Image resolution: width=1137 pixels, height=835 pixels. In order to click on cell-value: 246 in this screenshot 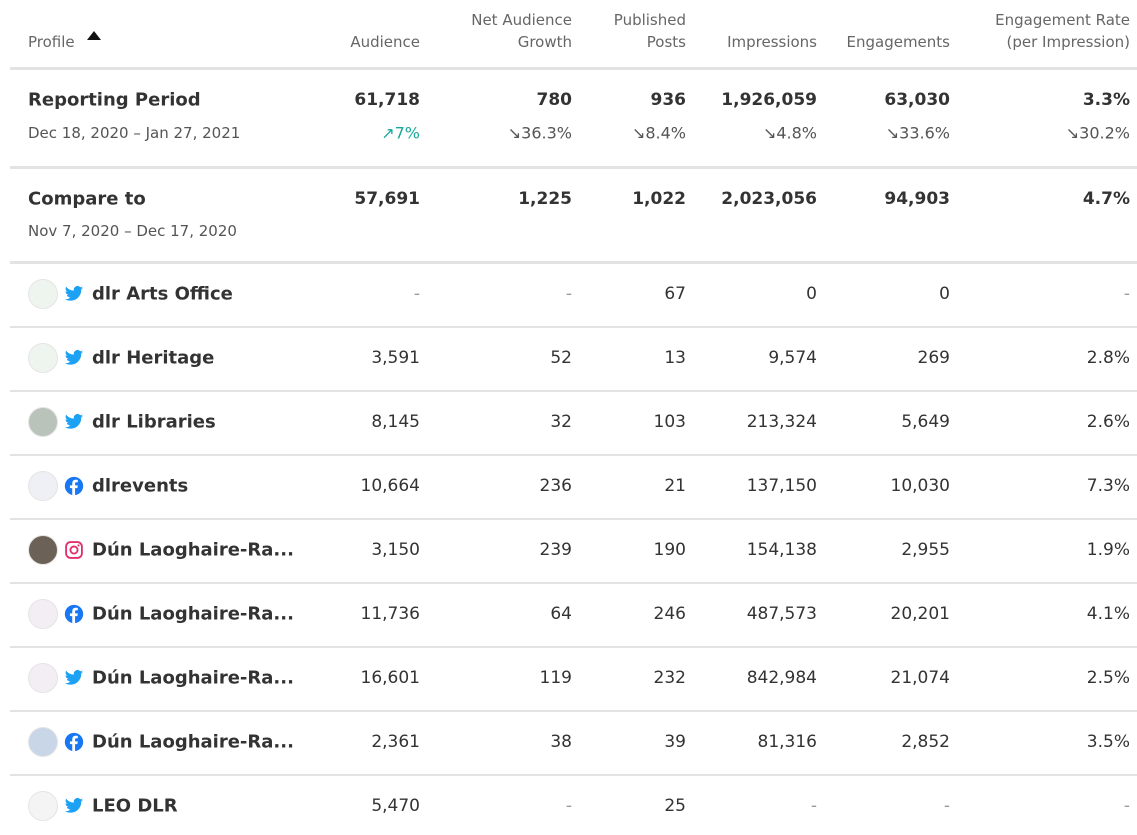, I will do `click(669, 614)`.